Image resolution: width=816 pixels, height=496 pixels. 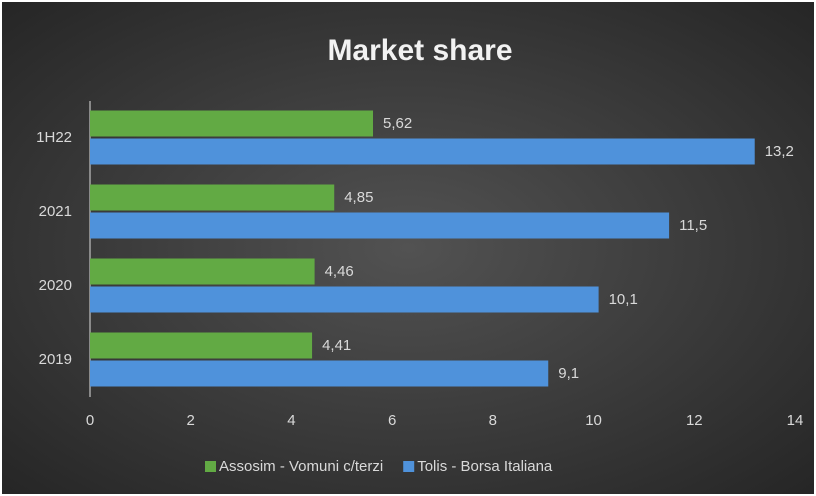 What do you see at coordinates (301, 466) in the screenshot?
I see `legend-label: Assosim - Vomuni c/terzi` at bounding box center [301, 466].